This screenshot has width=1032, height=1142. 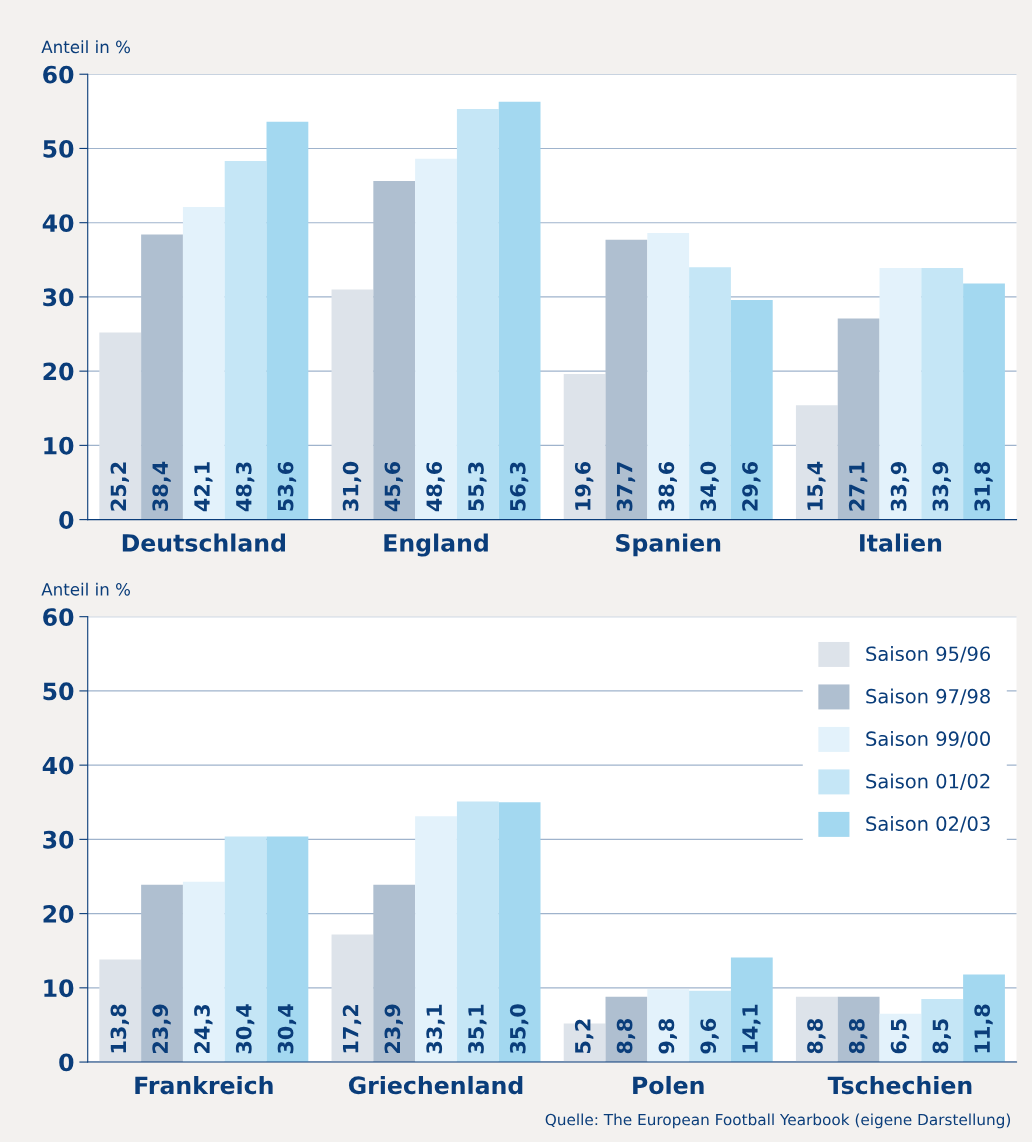 I want to click on data-label: 31,8, so click(x=983, y=486).